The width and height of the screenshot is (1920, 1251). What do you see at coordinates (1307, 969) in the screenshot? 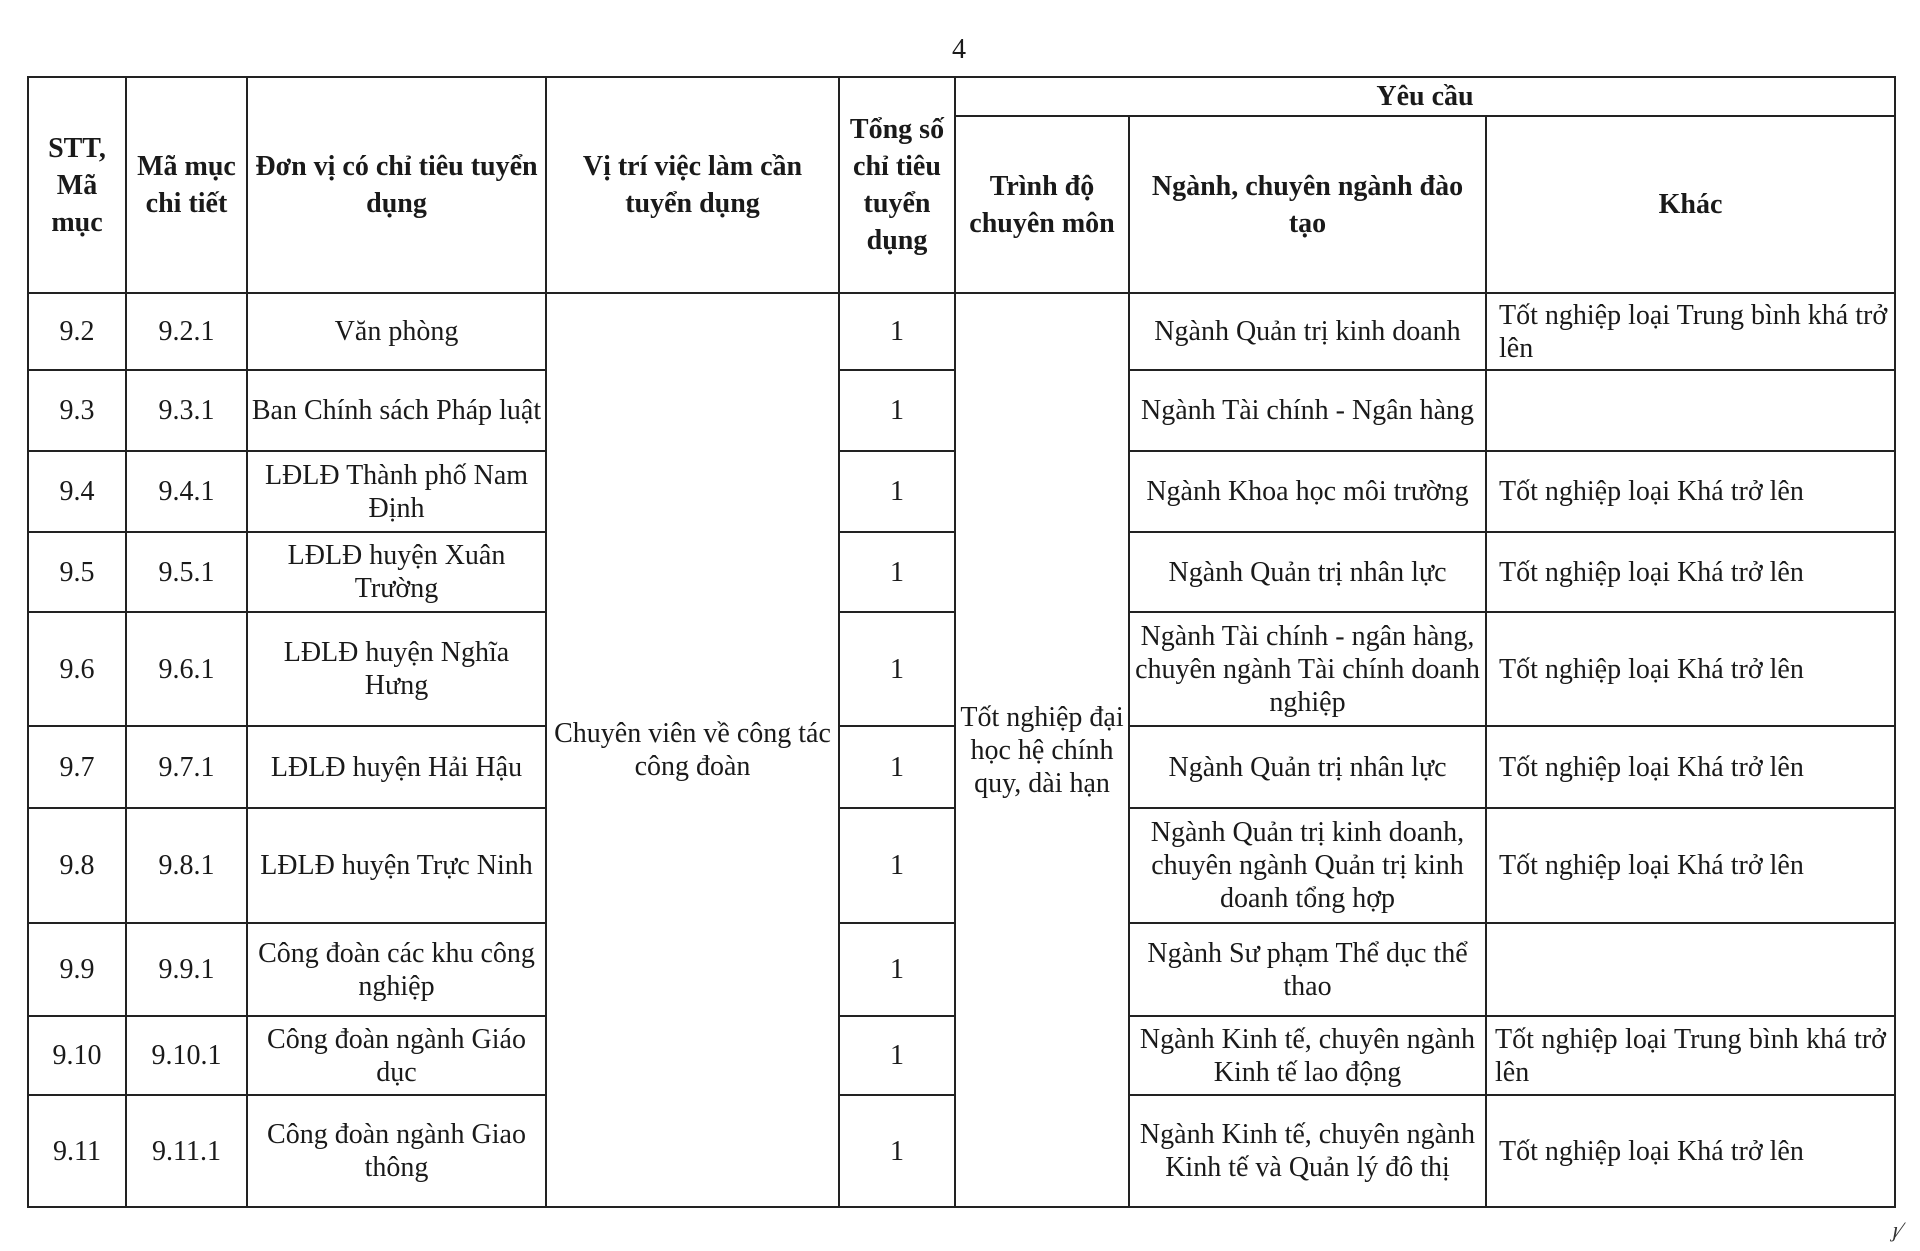
I see `cell-nganh: Ngành Sư phạm Thể dục thể thao` at bounding box center [1307, 969].